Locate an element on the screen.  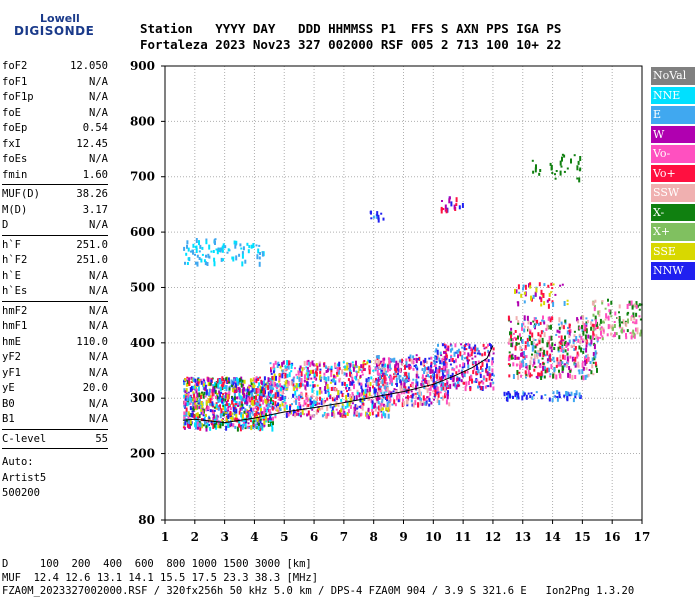
param-value: 0.54 is located at coordinates (95, 128).